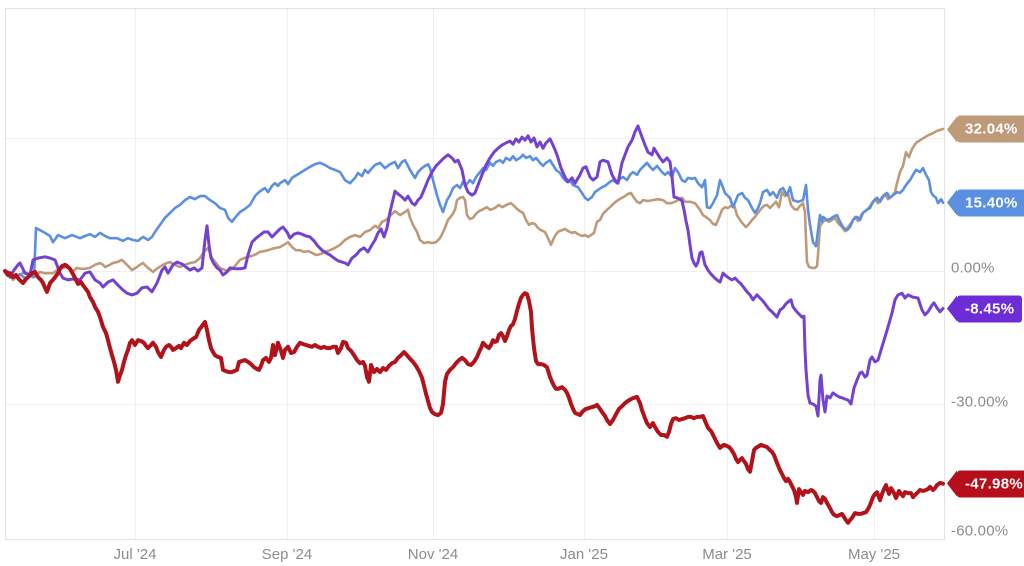  Describe the element at coordinates (980, 402) in the screenshot. I see `y-axis-label-30: -30.00%` at that location.